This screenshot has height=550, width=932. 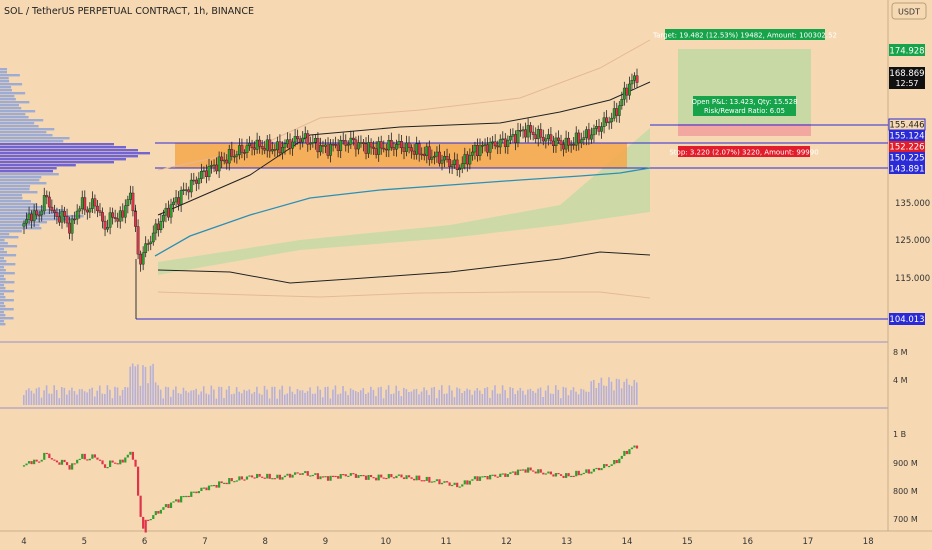 What do you see at coordinates (906, 137) in the screenshot?
I see `level-value-155b: 155.124` at bounding box center [906, 137].